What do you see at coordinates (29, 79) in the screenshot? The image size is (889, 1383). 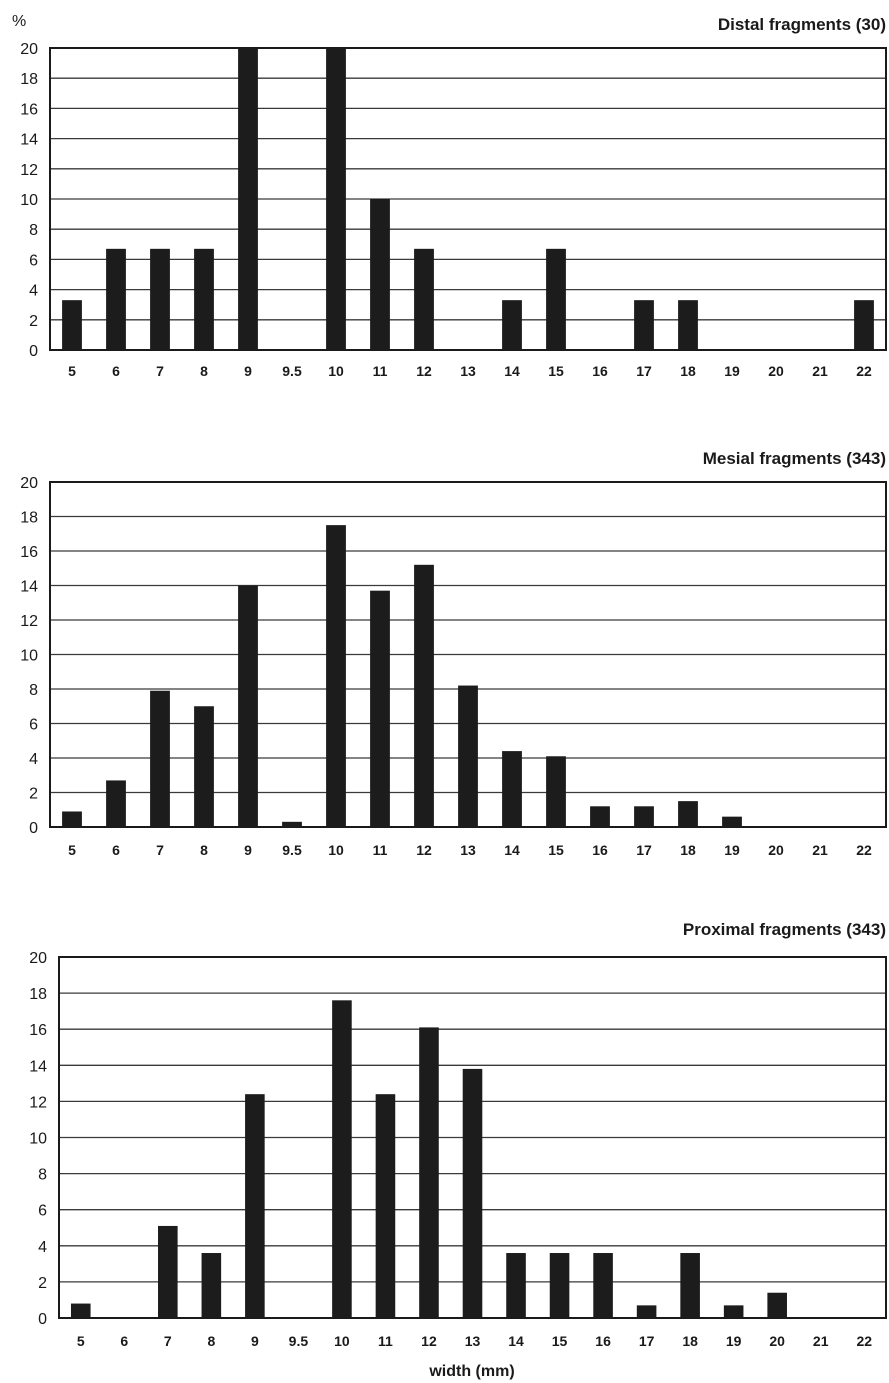 I see `y-tick-label: 18` at bounding box center [29, 79].